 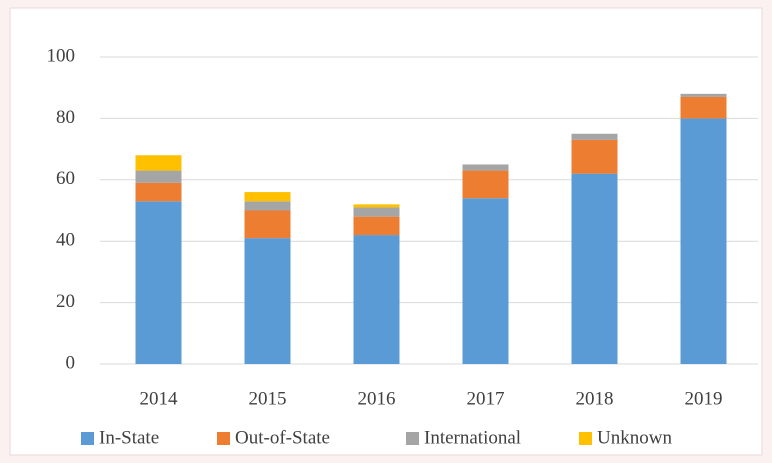 What do you see at coordinates (65, 240) in the screenshot?
I see `y-tick-label: 40` at bounding box center [65, 240].